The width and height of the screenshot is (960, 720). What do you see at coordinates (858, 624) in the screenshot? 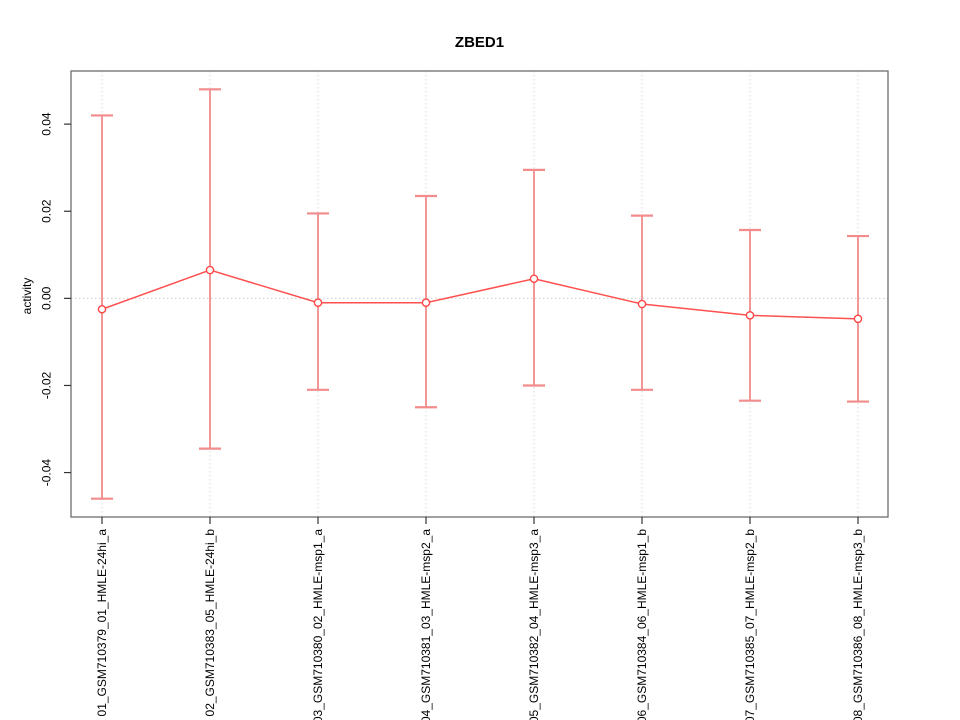
I see `x-tick-label: 08_GSM710386_08_HMLE-msp3_b` at bounding box center [858, 624].